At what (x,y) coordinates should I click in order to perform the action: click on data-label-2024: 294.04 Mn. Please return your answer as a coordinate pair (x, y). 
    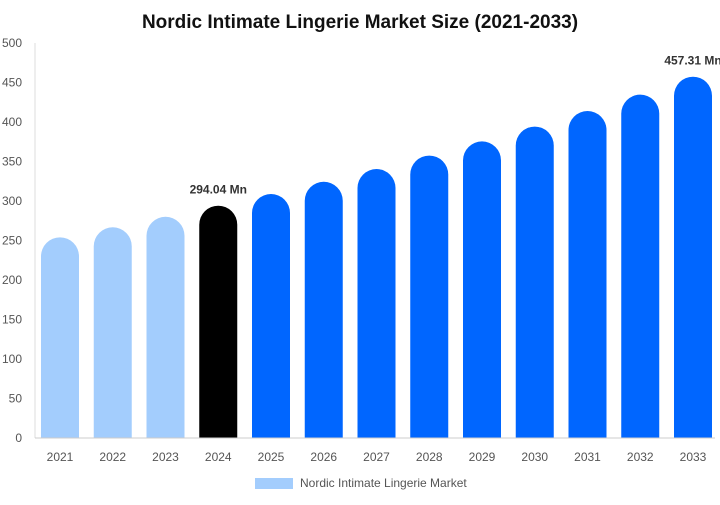
    Looking at the image, I should click on (218, 190).